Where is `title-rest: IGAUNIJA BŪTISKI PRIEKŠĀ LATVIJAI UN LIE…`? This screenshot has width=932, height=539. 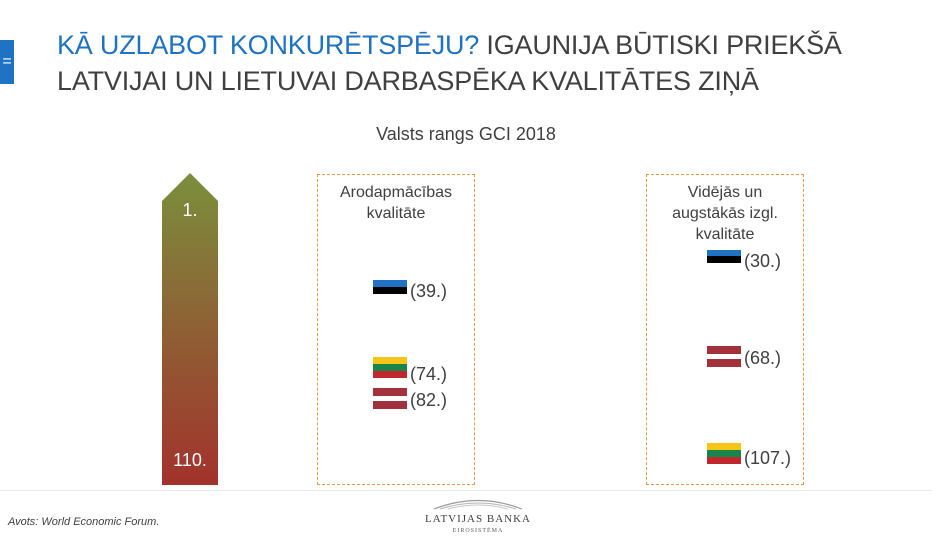
title-rest: IGAUNIJA BŪTISKI PRIEKŠĀ LATVIJAI UN LIE… is located at coordinates (449, 63).